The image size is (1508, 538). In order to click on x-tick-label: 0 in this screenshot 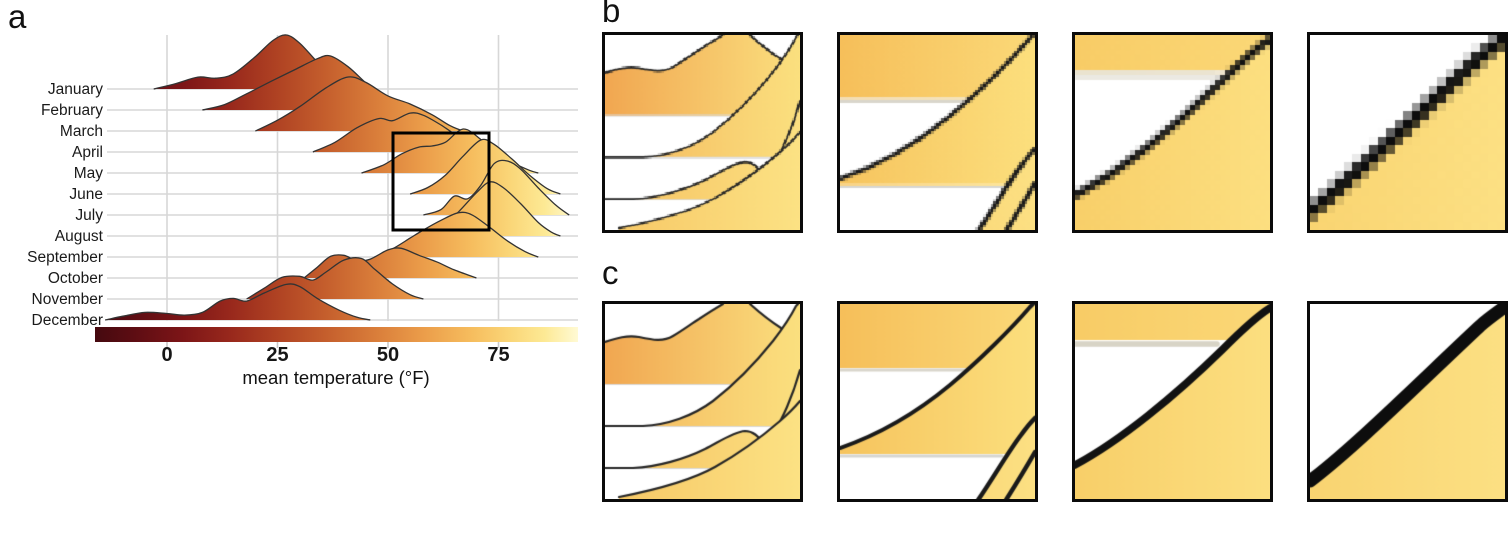, I will do `click(166, 355)`.